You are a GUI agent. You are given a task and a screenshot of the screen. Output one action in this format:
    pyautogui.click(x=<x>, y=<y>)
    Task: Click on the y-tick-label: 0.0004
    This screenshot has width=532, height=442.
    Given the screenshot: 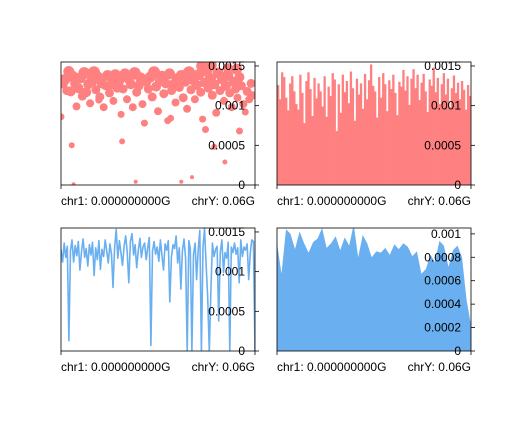 What is the action you would take?
    pyautogui.click(x=442, y=304)
    